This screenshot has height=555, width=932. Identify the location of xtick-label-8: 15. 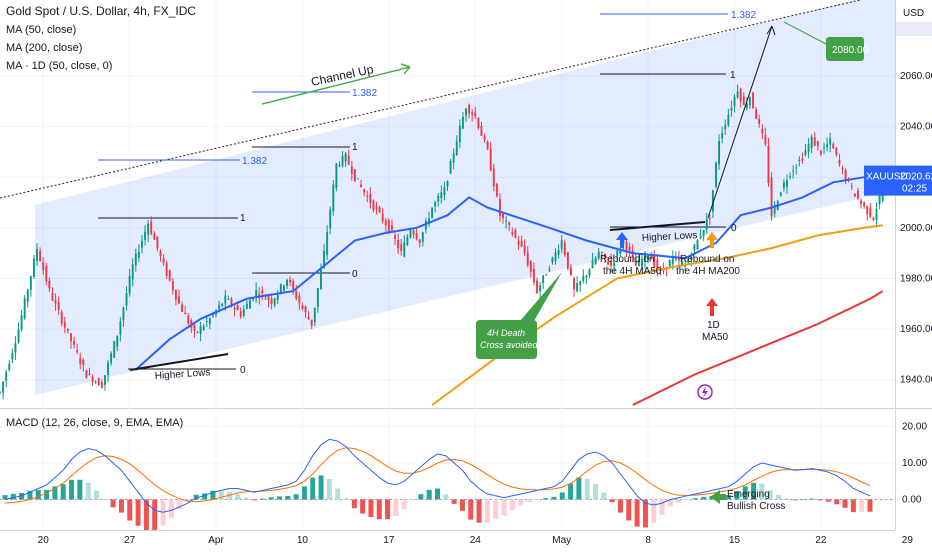
(735, 540).